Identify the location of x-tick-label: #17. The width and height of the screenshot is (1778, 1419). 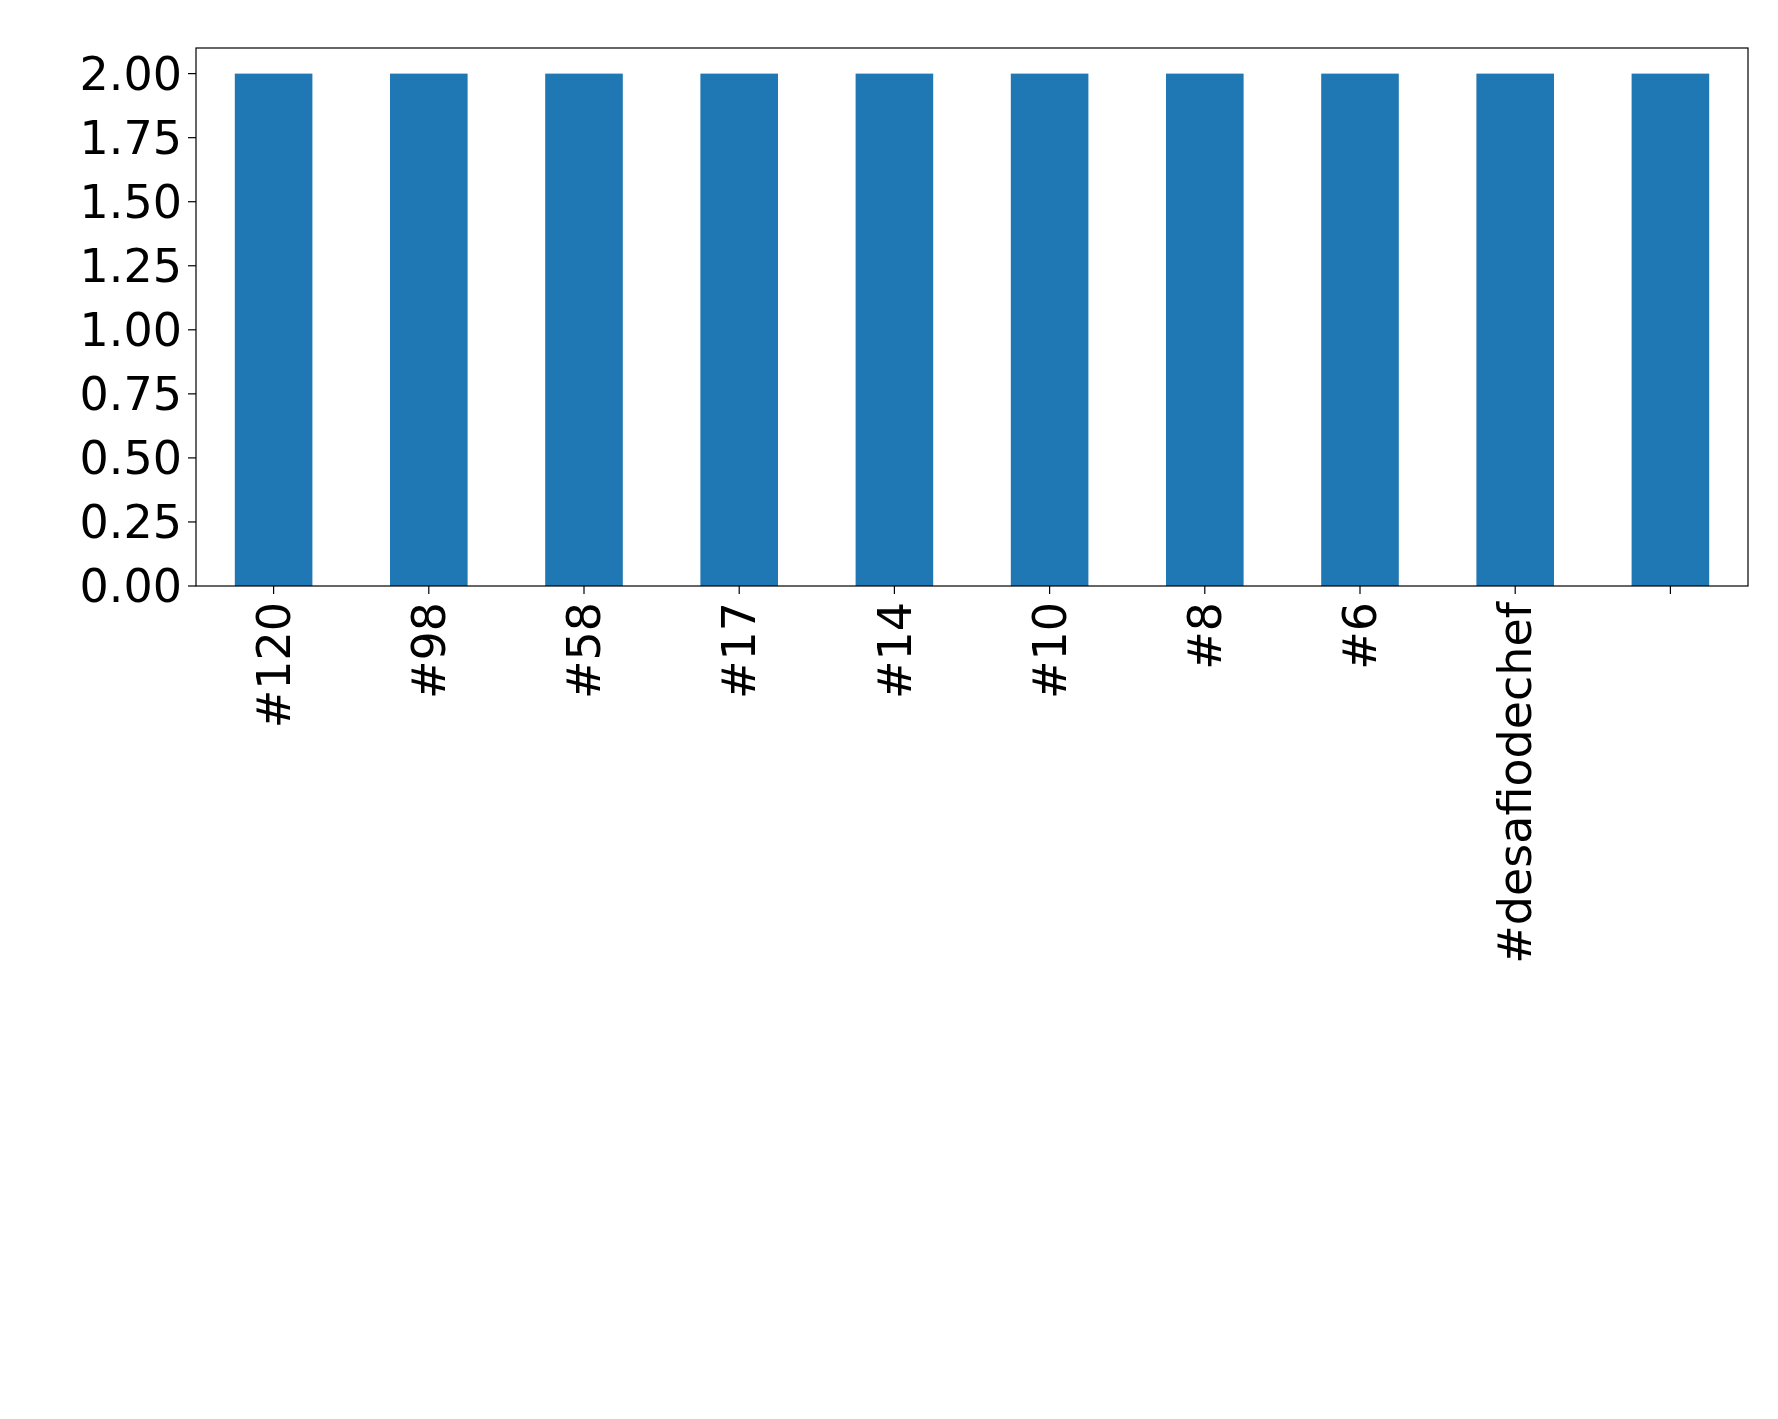
(739, 651).